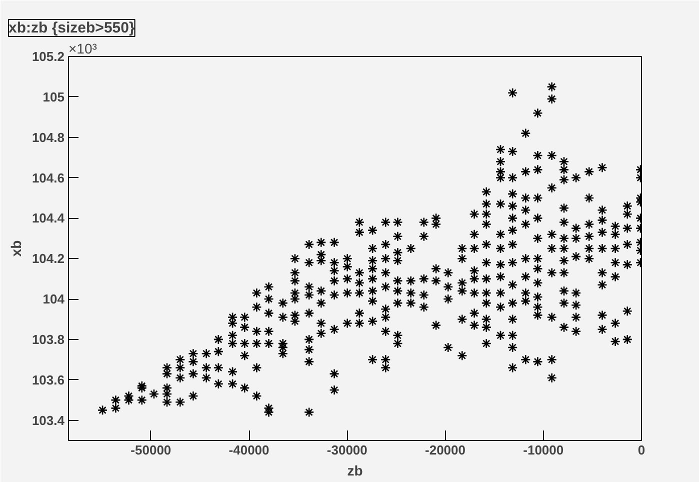 The width and height of the screenshot is (699, 482). Describe the element at coordinates (355, 470) in the screenshot. I see `x-axis-title: zb` at that location.